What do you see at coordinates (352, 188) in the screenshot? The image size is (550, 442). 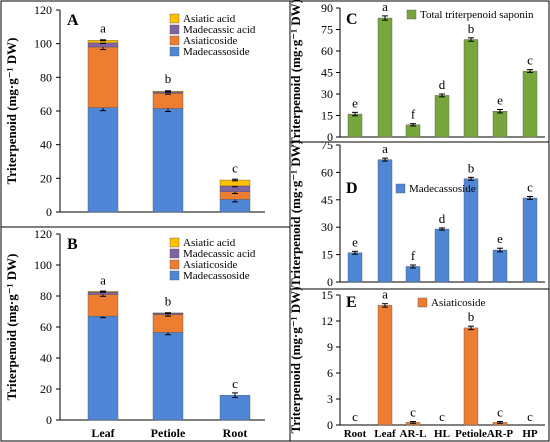 I see `panel-label: D` at bounding box center [352, 188].